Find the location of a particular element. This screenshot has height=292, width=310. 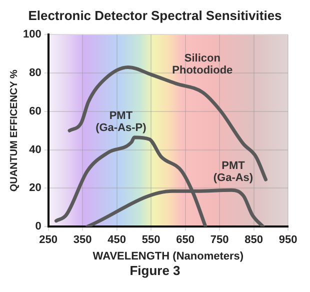

y-tick-label: 20 is located at coordinates (35, 188).